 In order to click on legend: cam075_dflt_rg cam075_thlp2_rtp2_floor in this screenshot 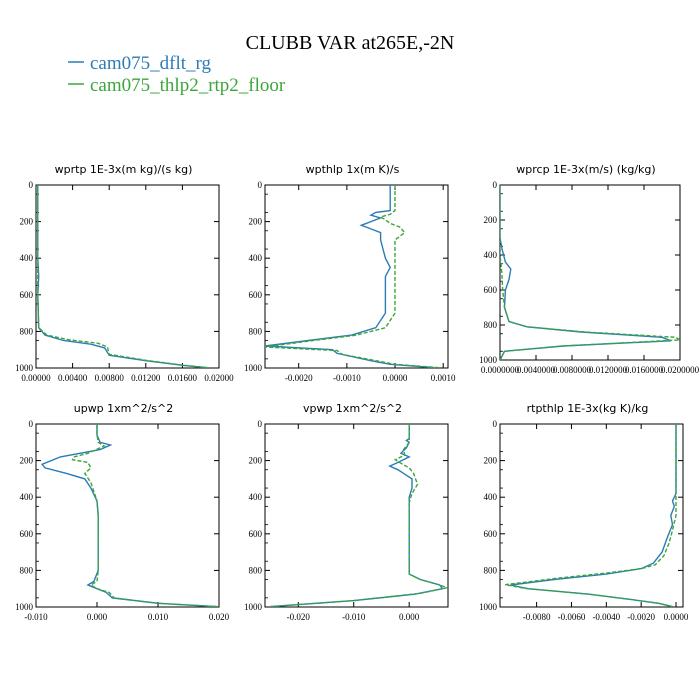, I will do `click(177, 74)`.